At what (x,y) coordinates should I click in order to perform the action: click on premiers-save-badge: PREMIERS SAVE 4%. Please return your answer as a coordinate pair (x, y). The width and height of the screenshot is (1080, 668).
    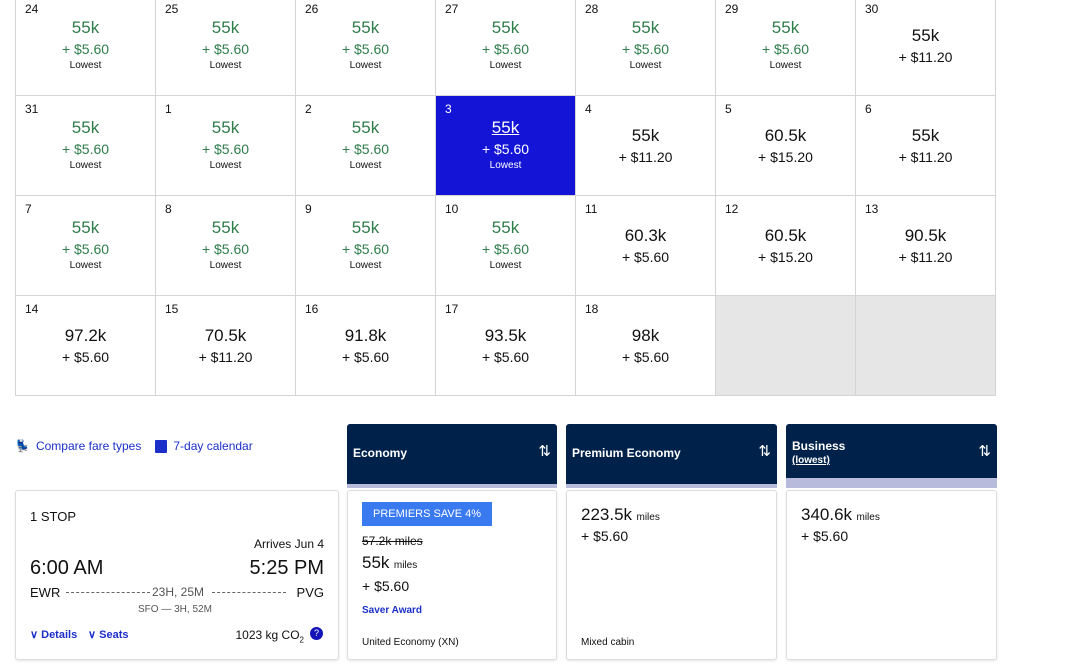
    Looking at the image, I should click on (427, 514).